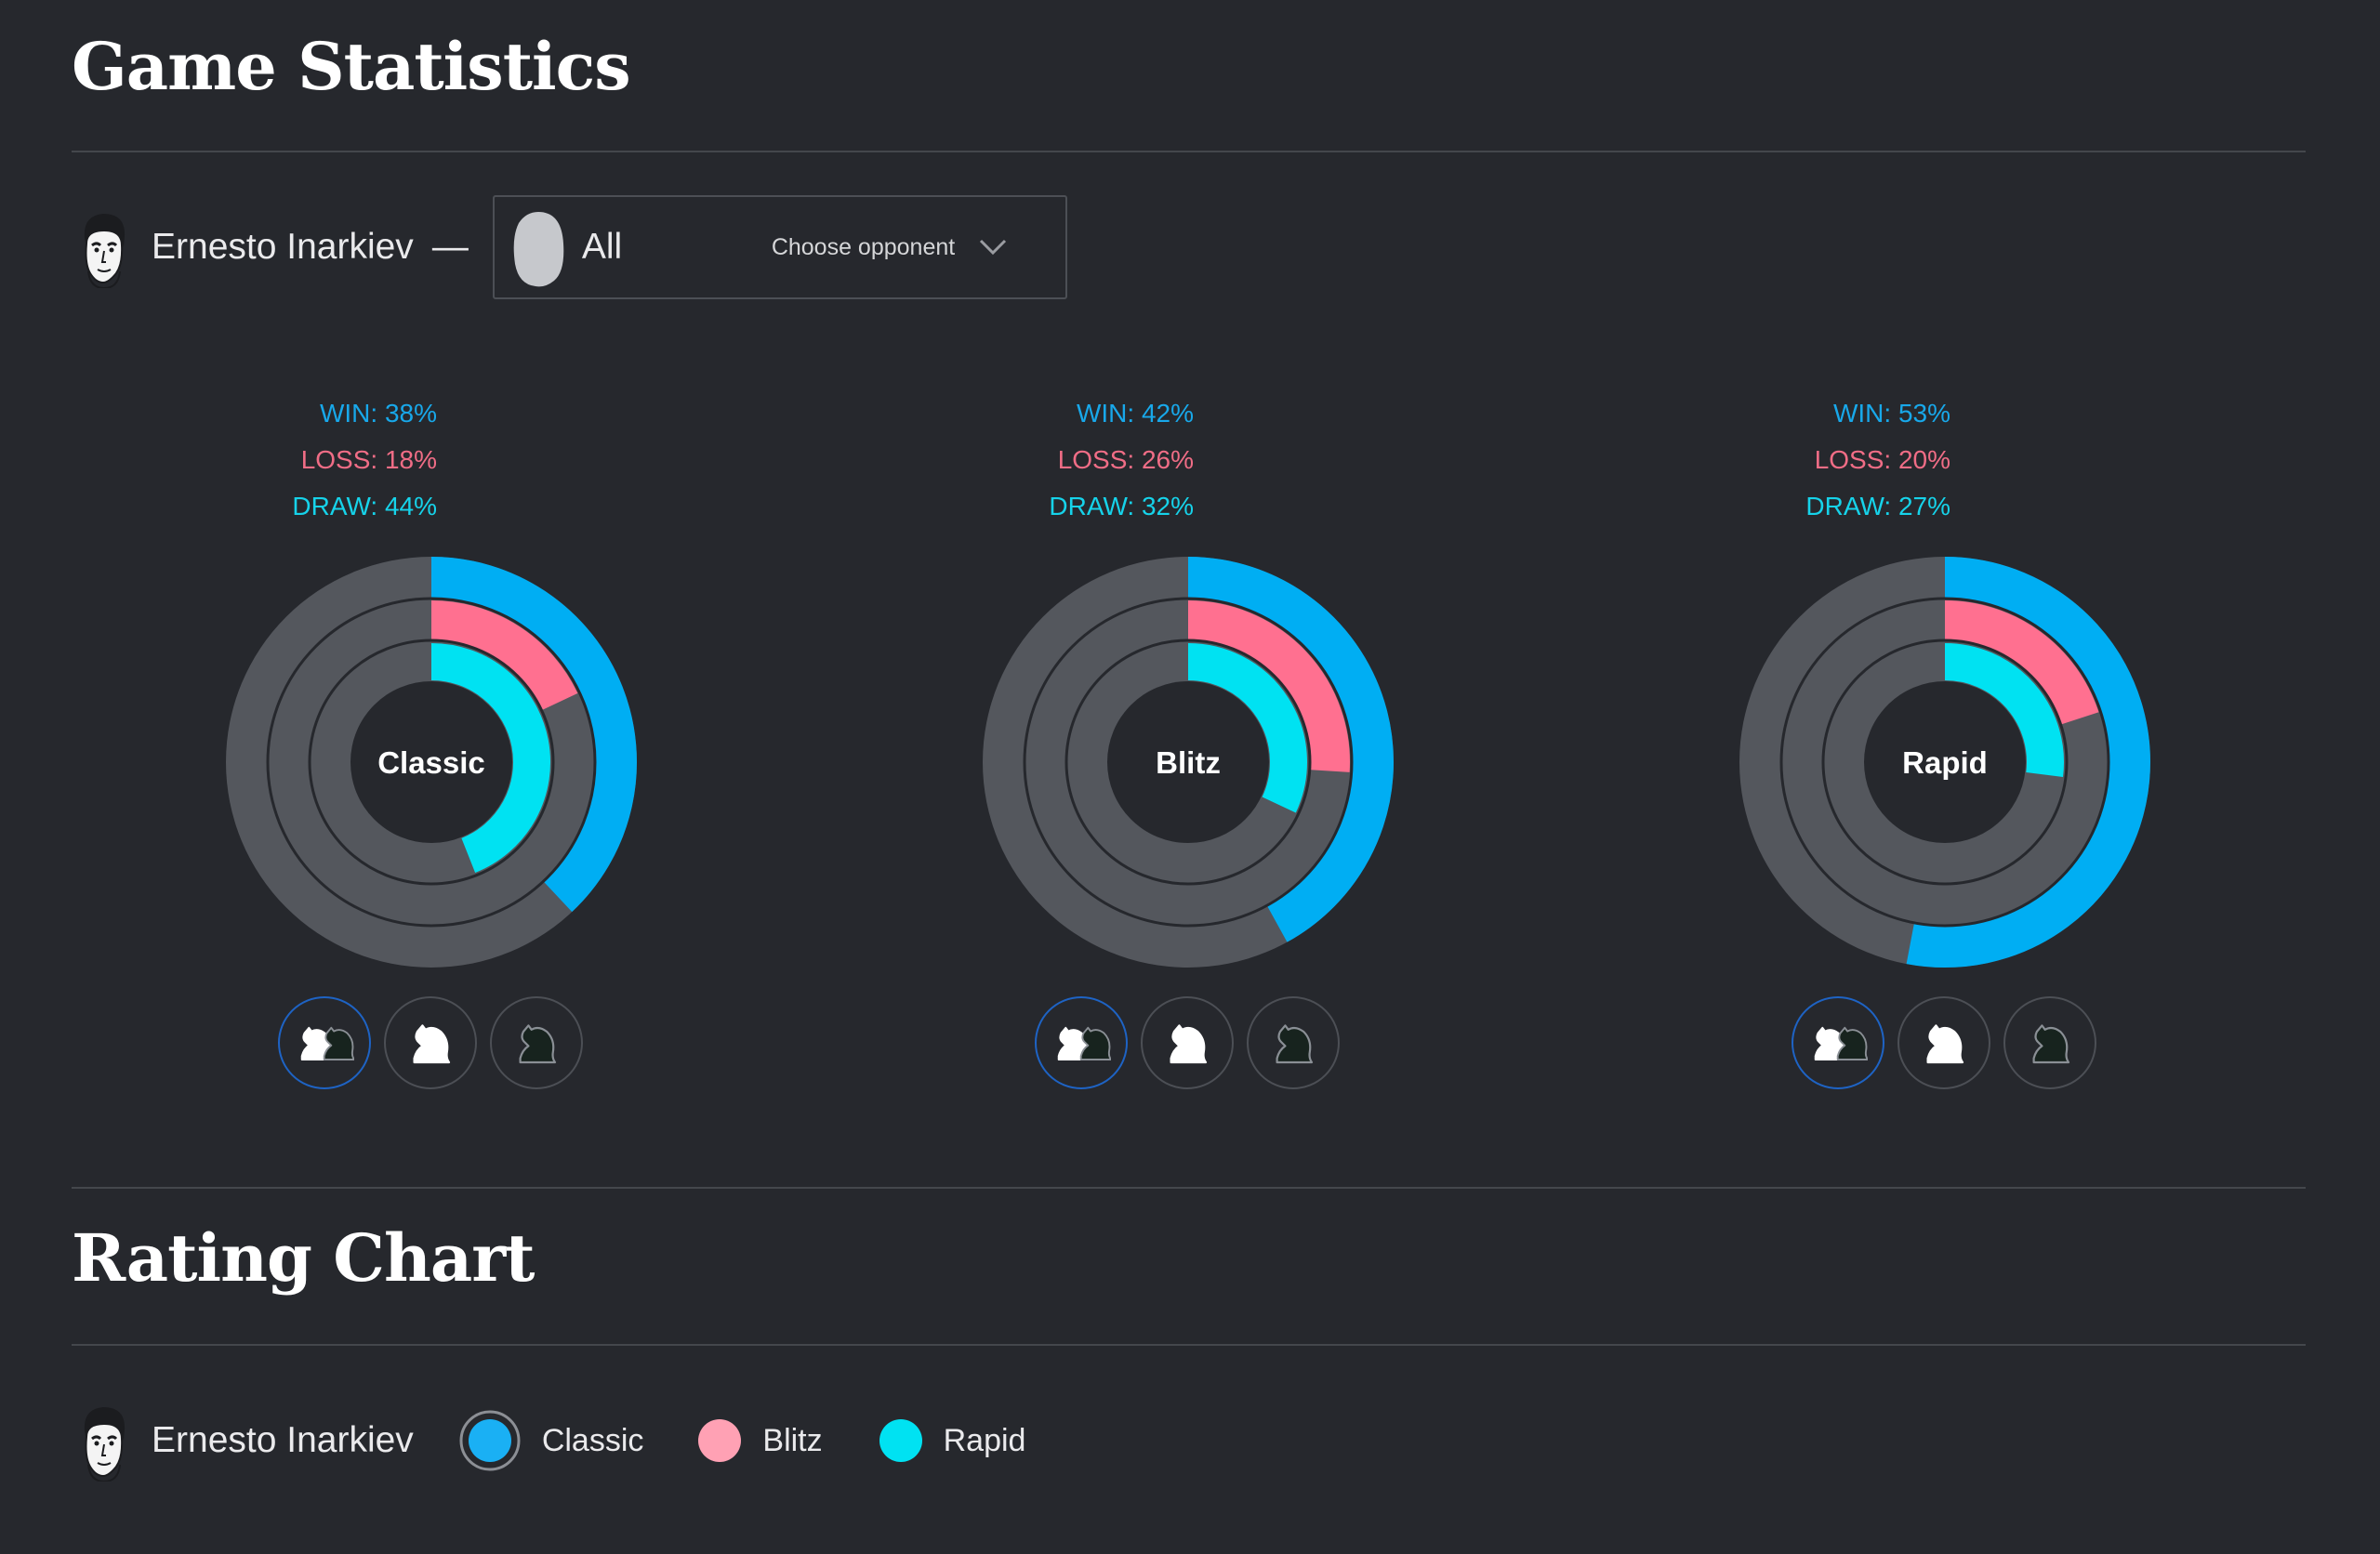 This screenshot has width=2380, height=1554. What do you see at coordinates (602, 247) in the screenshot?
I see `opponent-value: All` at bounding box center [602, 247].